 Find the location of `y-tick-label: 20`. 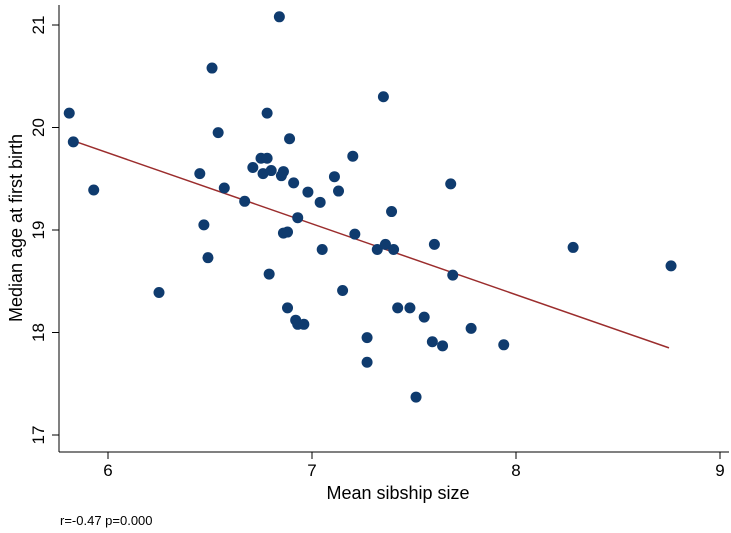

y-tick-label: 20 is located at coordinates (38, 127).